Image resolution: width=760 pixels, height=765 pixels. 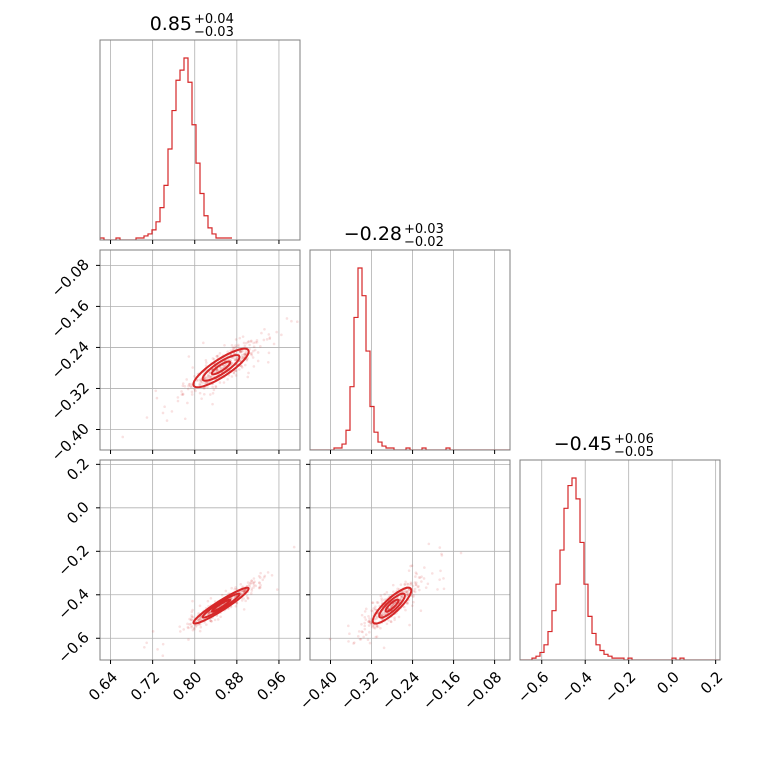 What do you see at coordinates (78, 513) in the screenshot?
I see `y-tick-label: 0.0` at bounding box center [78, 513].